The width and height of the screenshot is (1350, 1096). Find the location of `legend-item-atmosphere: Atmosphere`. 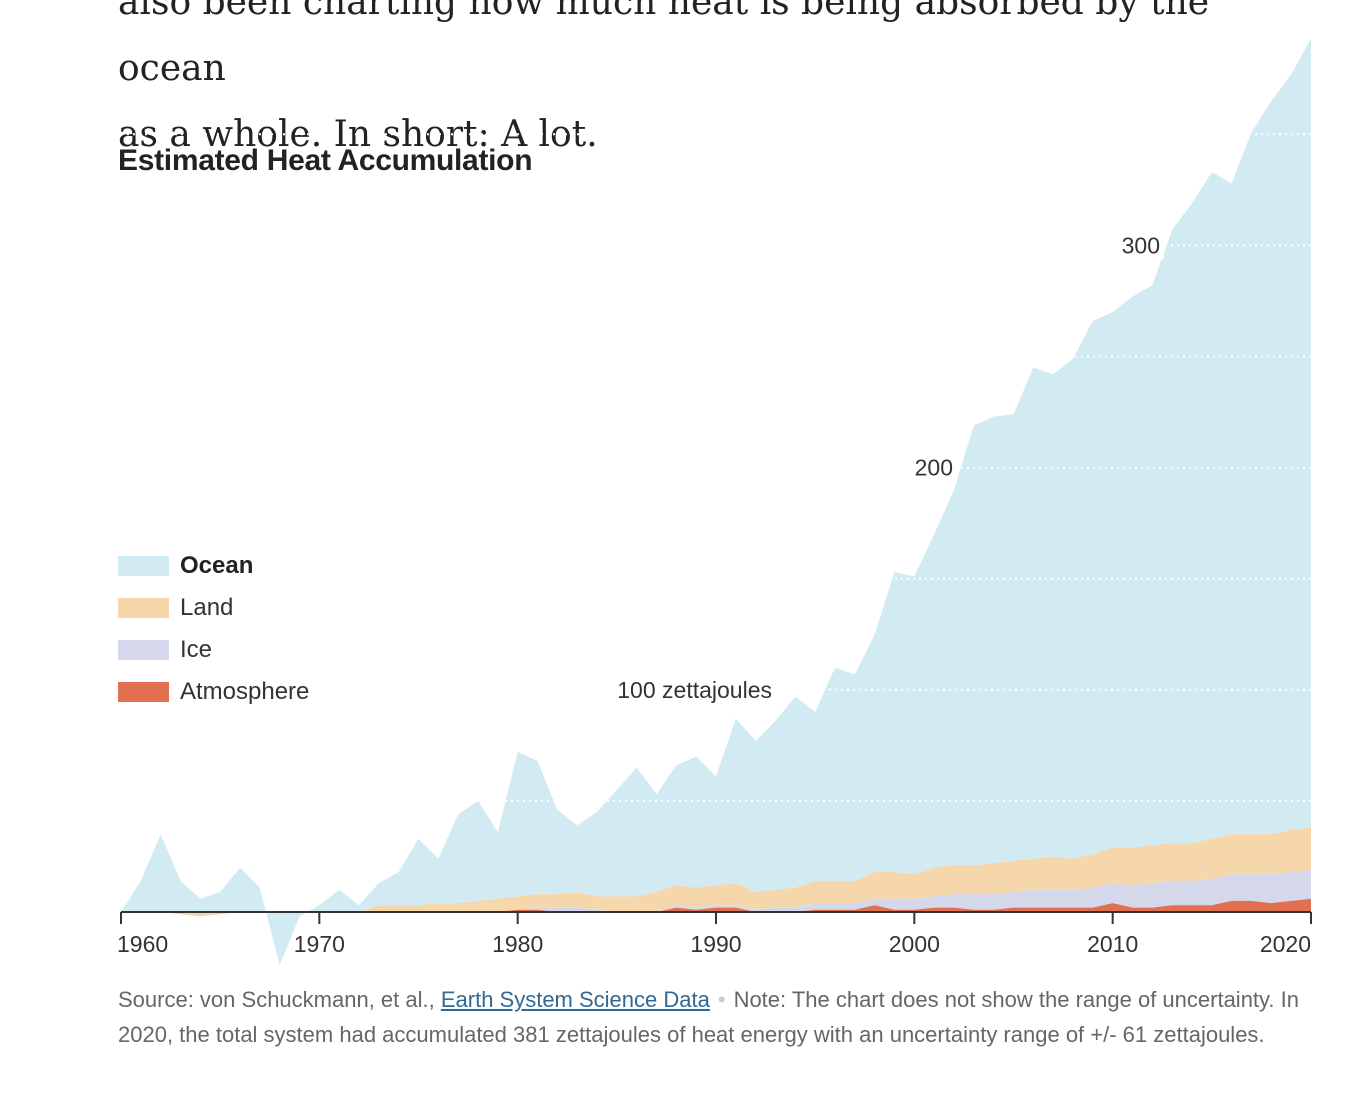

legend-item-atmosphere: Atmosphere is located at coordinates (213, 692).